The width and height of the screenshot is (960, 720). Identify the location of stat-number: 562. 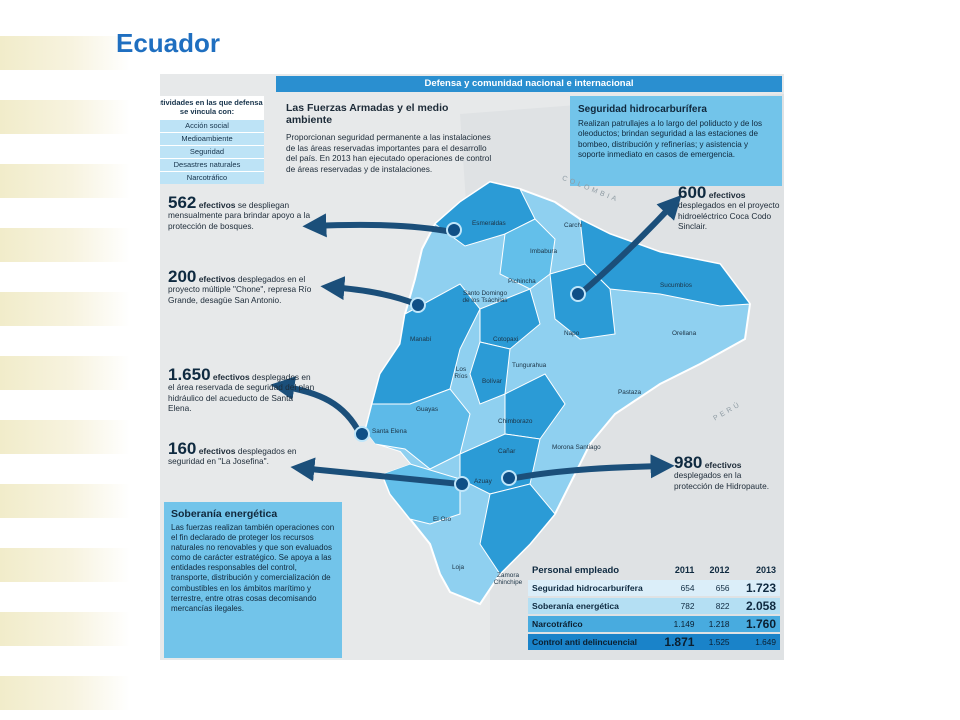
(182, 202).